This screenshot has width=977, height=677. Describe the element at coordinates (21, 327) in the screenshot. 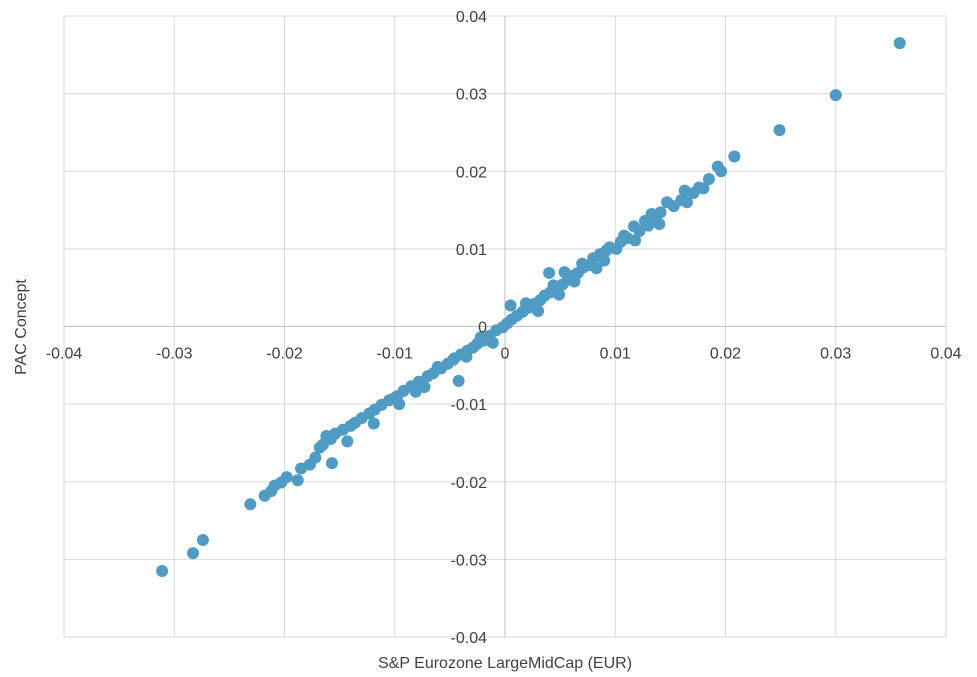

I see `y-axis-title: PAC Concept` at that location.